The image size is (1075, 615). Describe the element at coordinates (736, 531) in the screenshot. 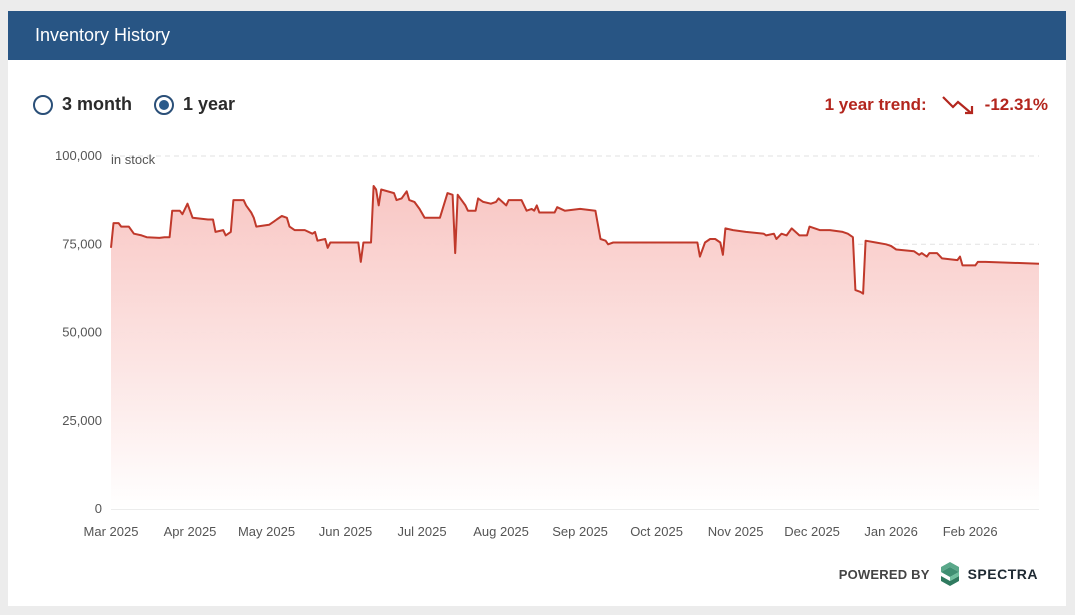

I see `x-tick-label: Nov 2025` at that location.